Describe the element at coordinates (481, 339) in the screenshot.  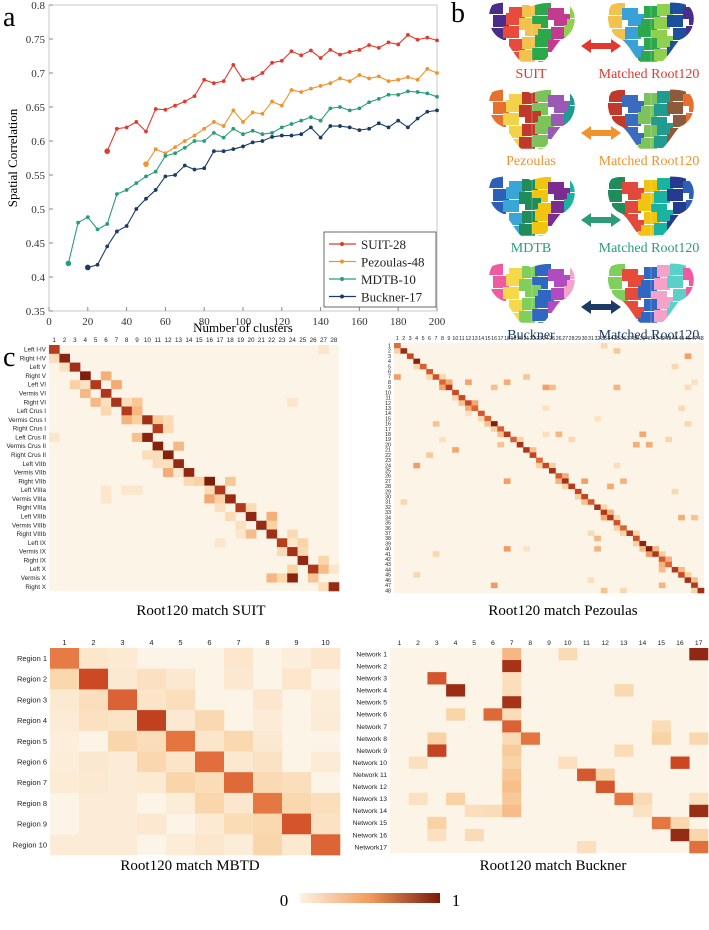
I see `heatmap-col-label: 14` at that location.